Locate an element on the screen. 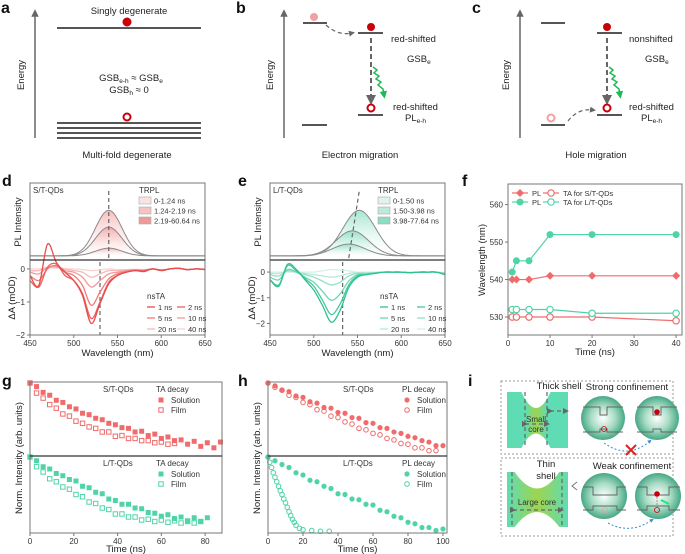  singly-degenerate-label: Singly degenerate is located at coordinates (129, 11).